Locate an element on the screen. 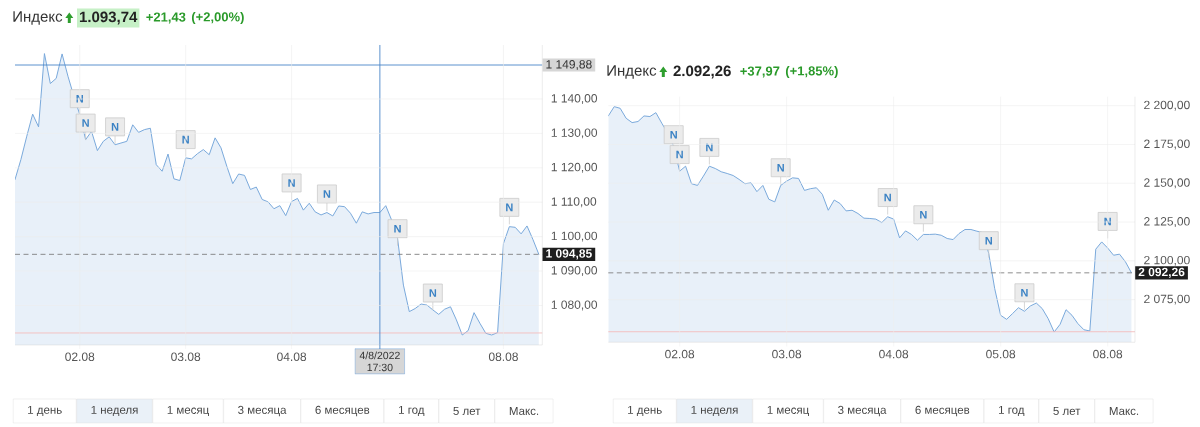 The image size is (1200, 427). y-tick-label: 1 100,00 is located at coordinates (574, 236).